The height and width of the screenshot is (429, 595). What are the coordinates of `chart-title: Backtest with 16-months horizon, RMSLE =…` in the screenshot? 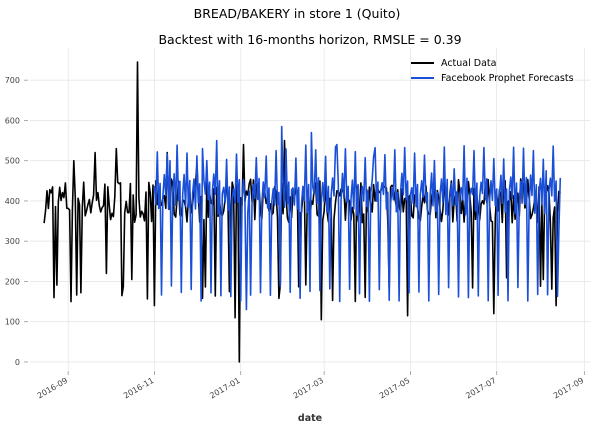 It's located at (309, 39).